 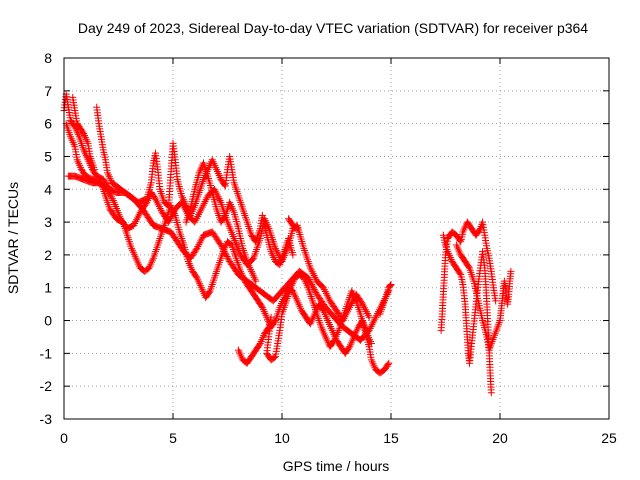 What do you see at coordinates (46, 353) in the screenshot?
I see `y-tick-label: -1` at bounding box center [46, 353].